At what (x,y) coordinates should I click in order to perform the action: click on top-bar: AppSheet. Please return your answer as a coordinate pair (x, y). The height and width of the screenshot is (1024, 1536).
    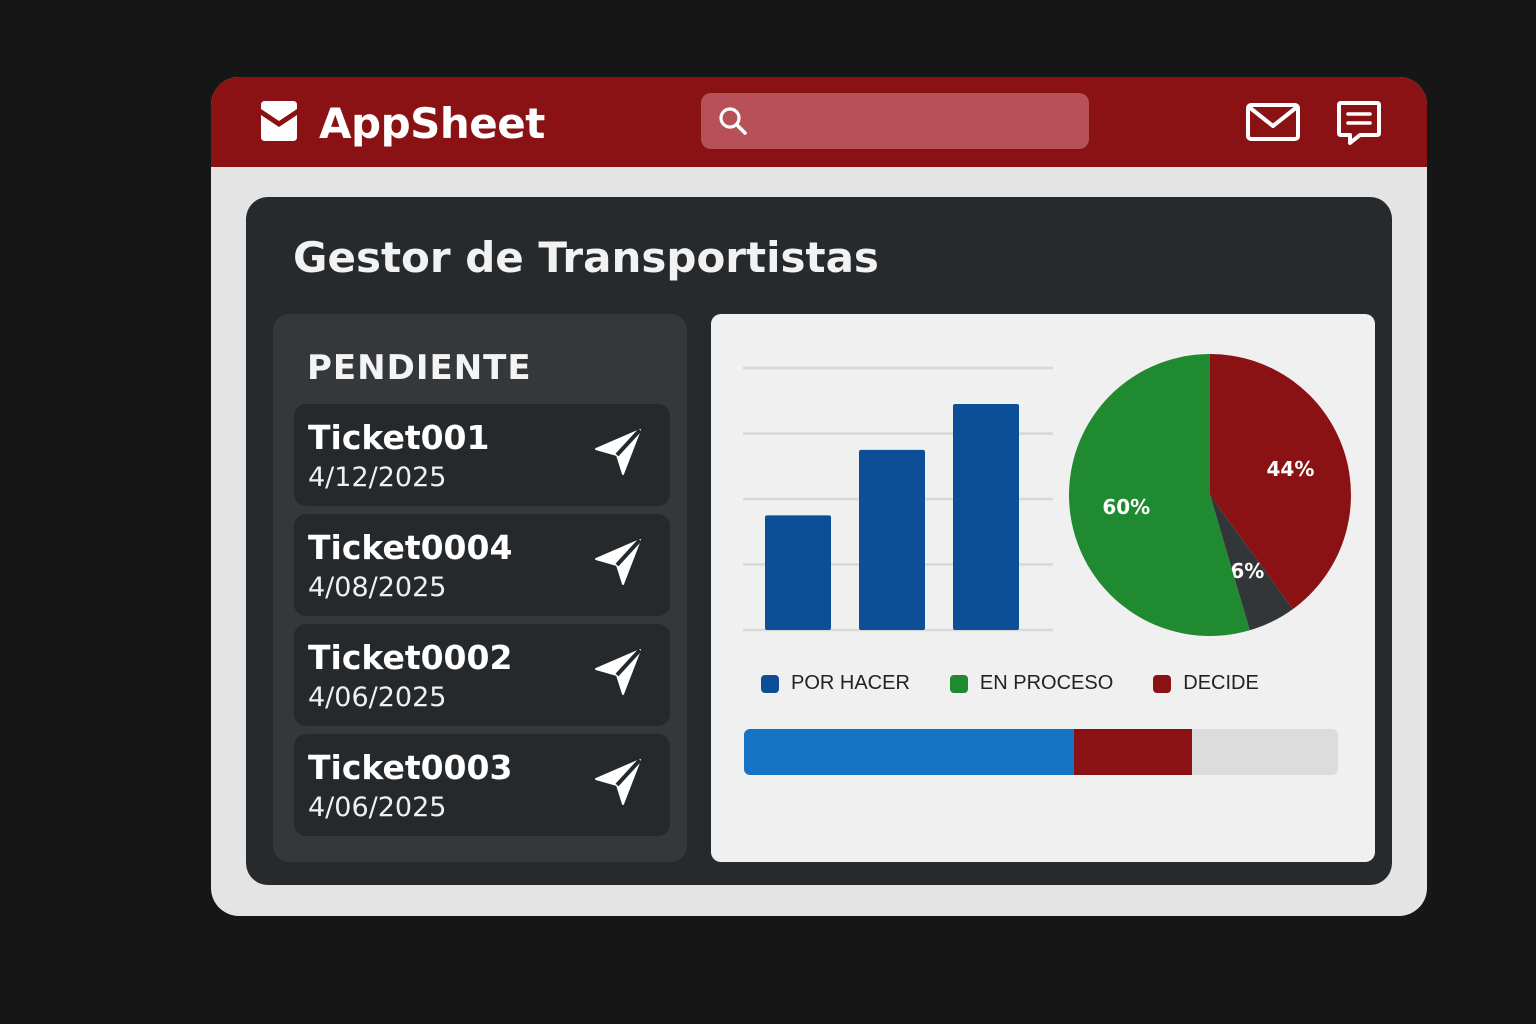
    Looking at the image, I should click on (819, 122).